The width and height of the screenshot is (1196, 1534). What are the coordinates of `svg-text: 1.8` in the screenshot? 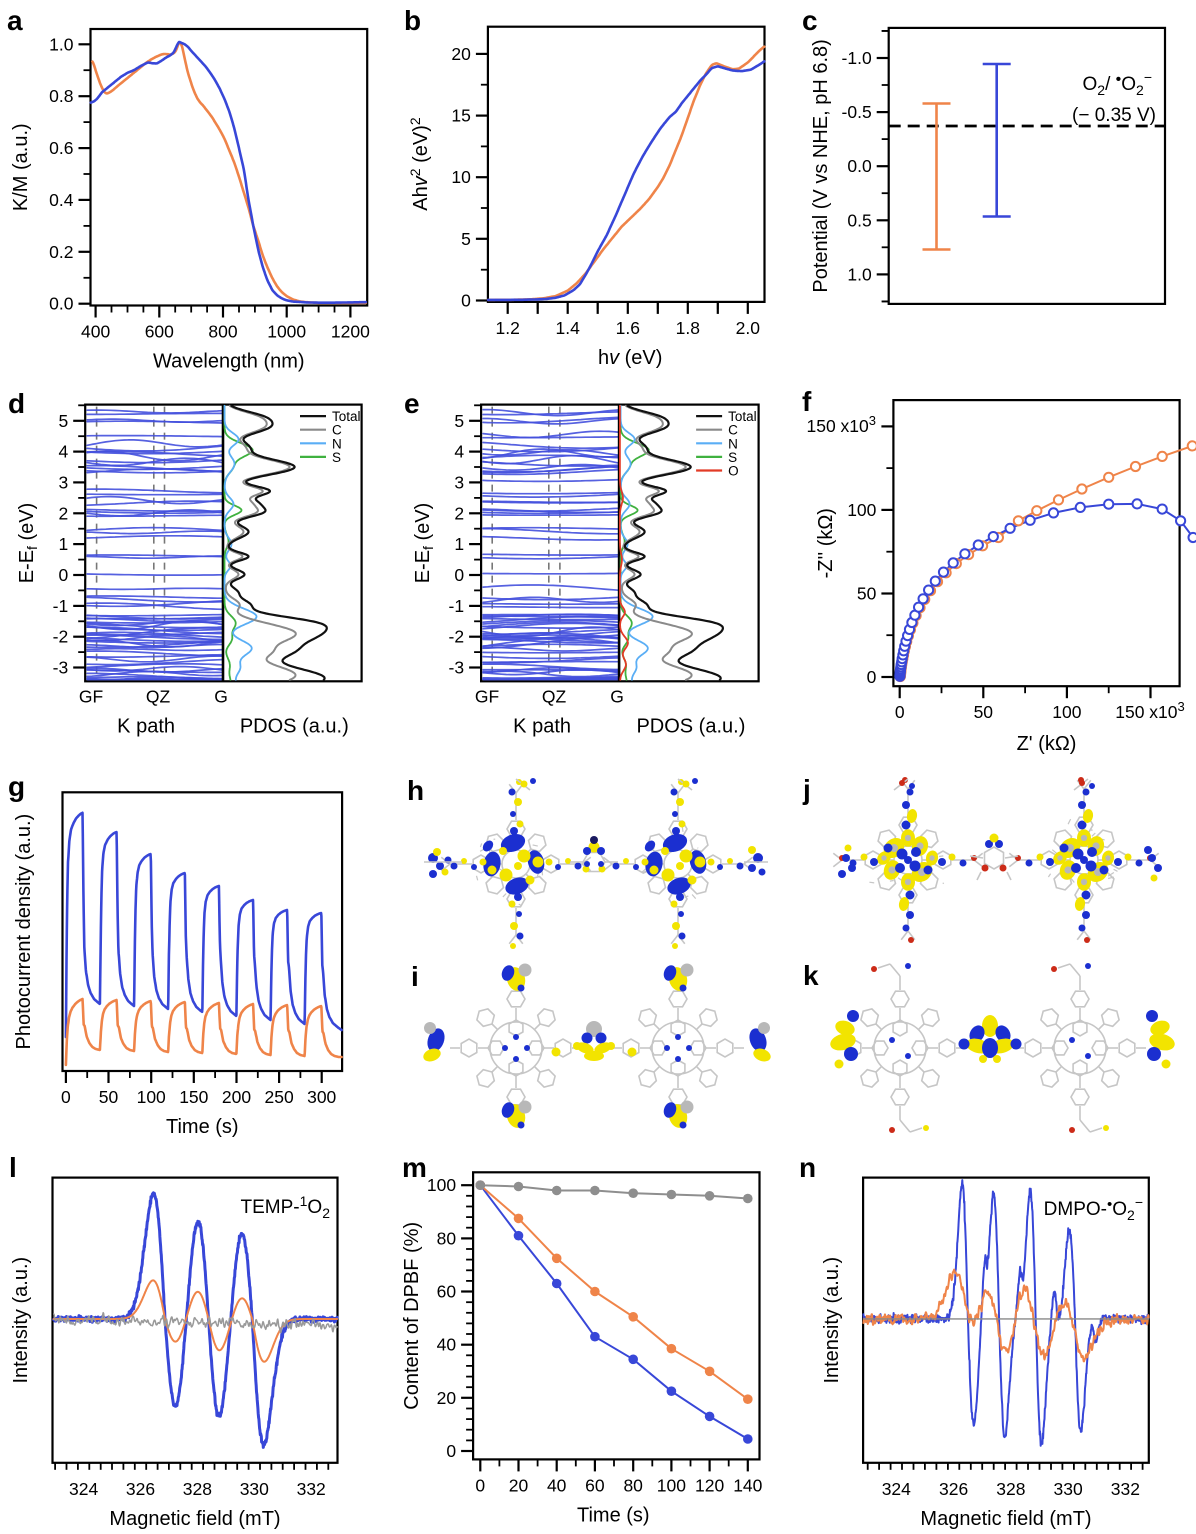 It's located at (688, 328).